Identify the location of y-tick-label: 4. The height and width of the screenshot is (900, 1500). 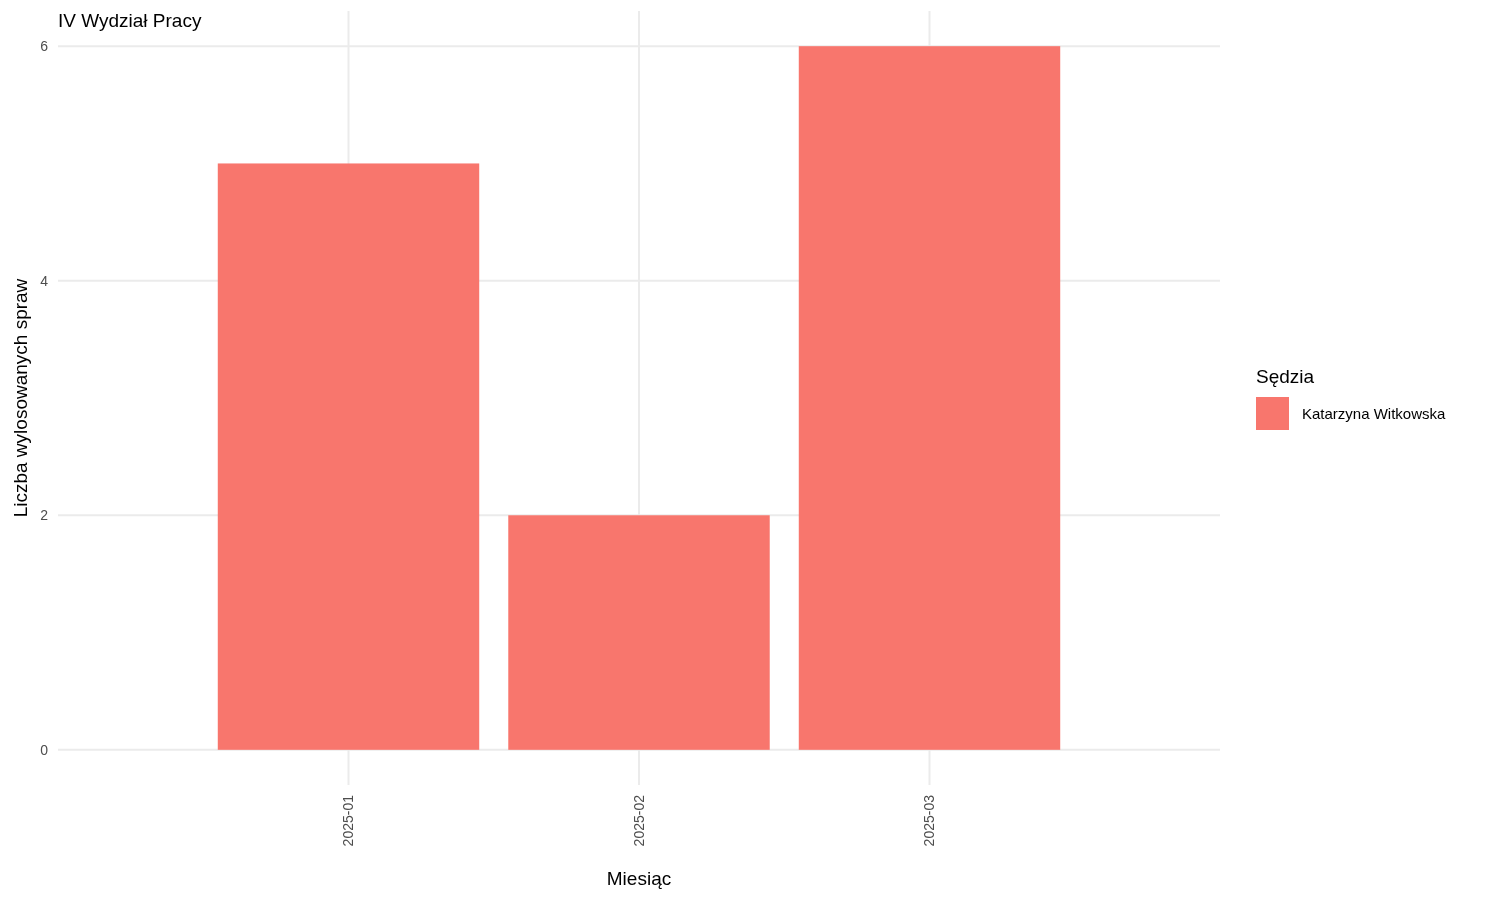
(44, 280).